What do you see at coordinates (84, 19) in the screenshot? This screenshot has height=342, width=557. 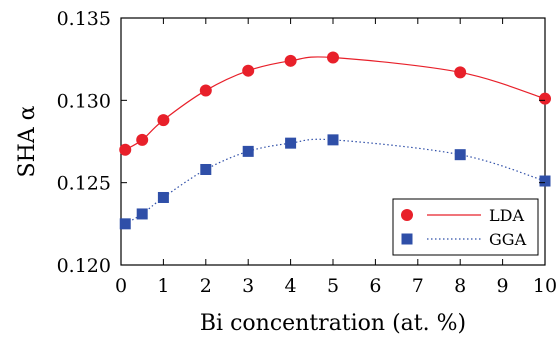 I see `y-tick-label: 0.135` at bounding box center [84, 19].